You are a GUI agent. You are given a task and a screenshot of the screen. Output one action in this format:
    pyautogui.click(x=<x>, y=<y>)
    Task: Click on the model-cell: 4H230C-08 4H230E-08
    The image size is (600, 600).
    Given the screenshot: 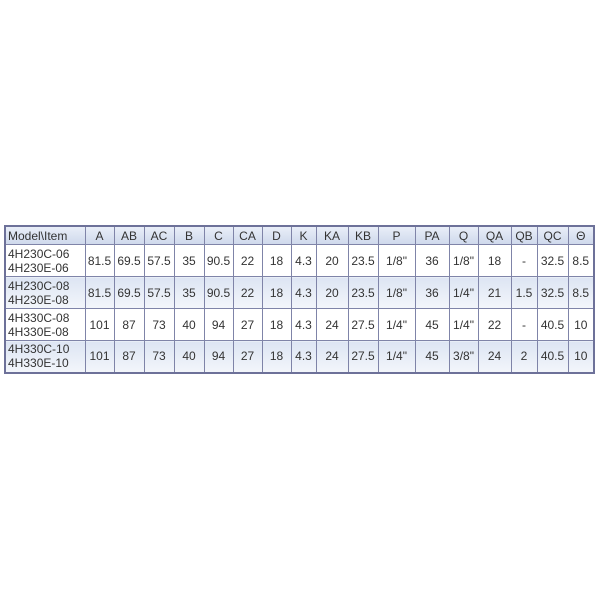 What is the action you would take?
    pyautogui.click(x=45, y=292)
    